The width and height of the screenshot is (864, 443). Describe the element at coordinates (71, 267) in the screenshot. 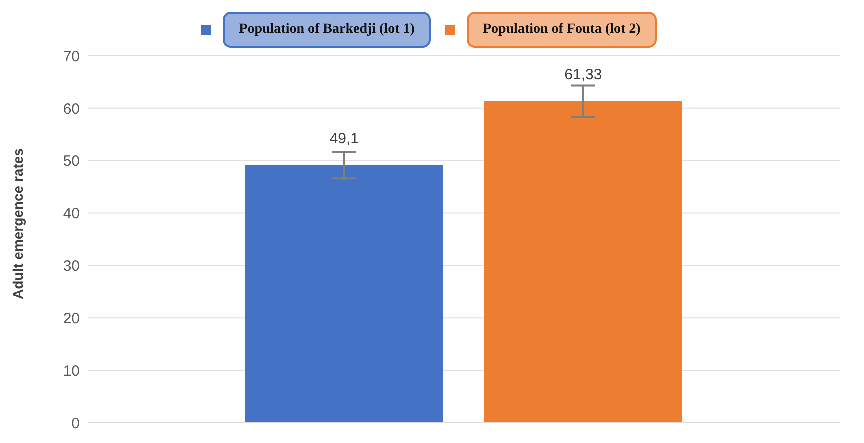

I see `y-tick-label: 30` at that location.